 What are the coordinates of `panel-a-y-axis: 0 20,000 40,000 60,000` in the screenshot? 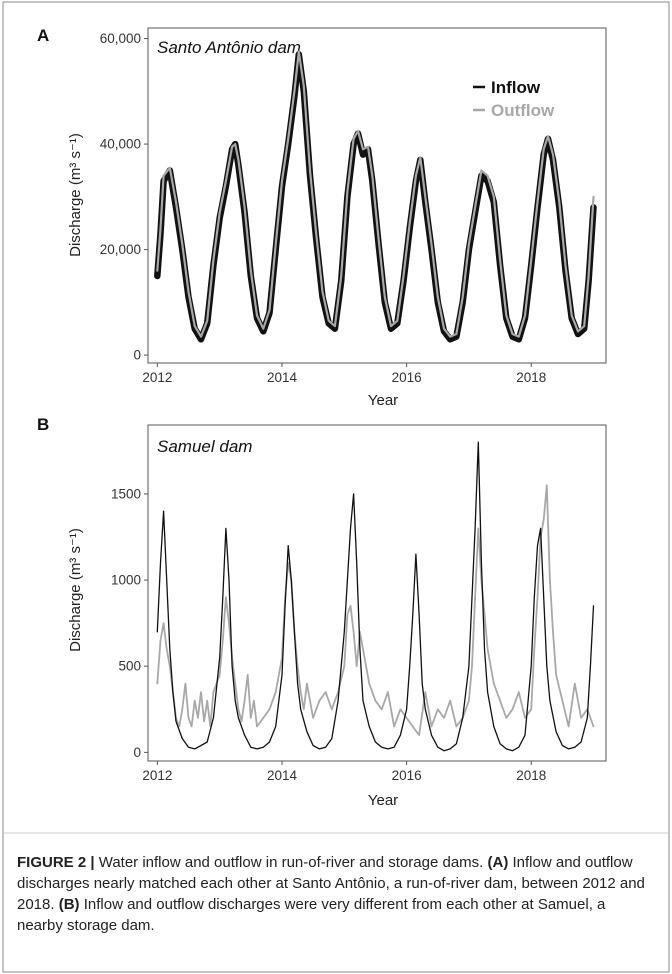 It's located at (124, 197).